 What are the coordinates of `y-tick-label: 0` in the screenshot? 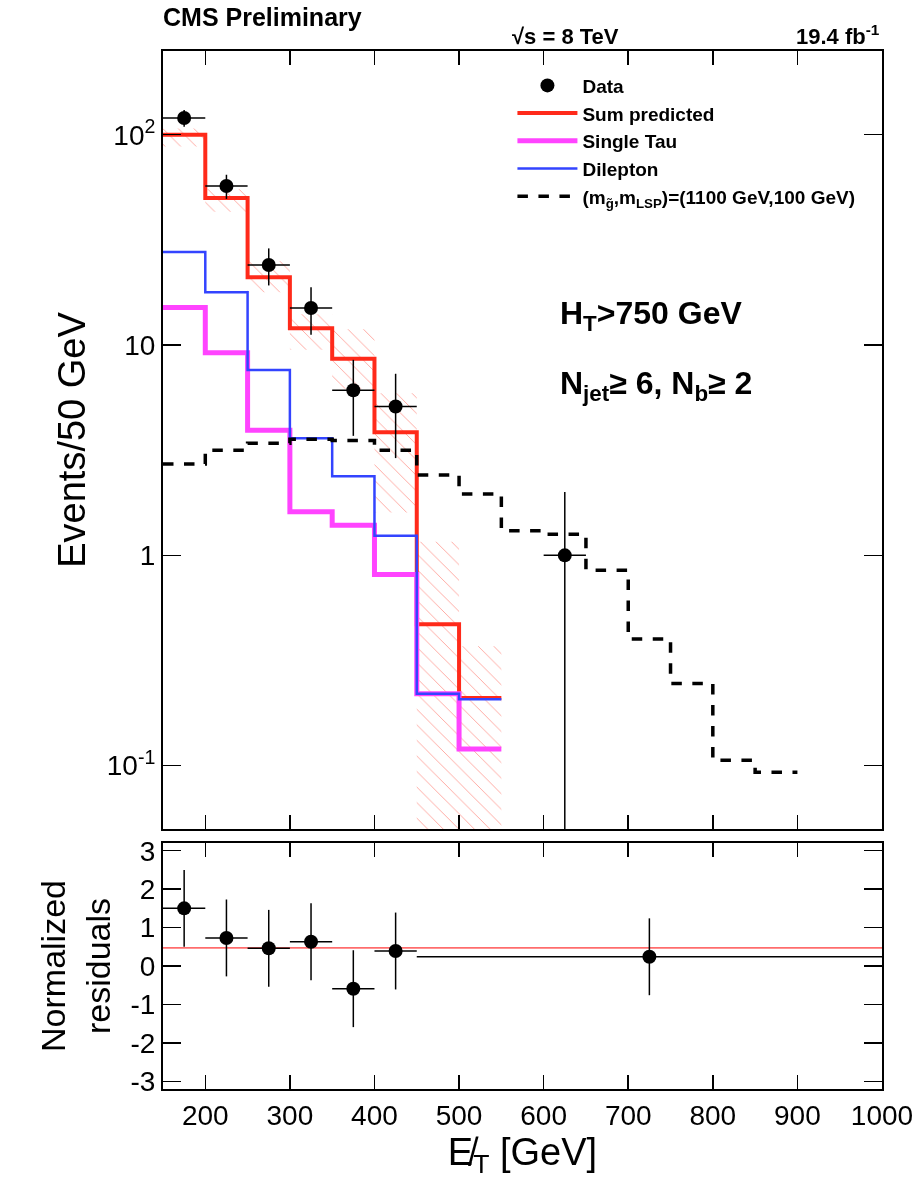 It's located at (147, 966).